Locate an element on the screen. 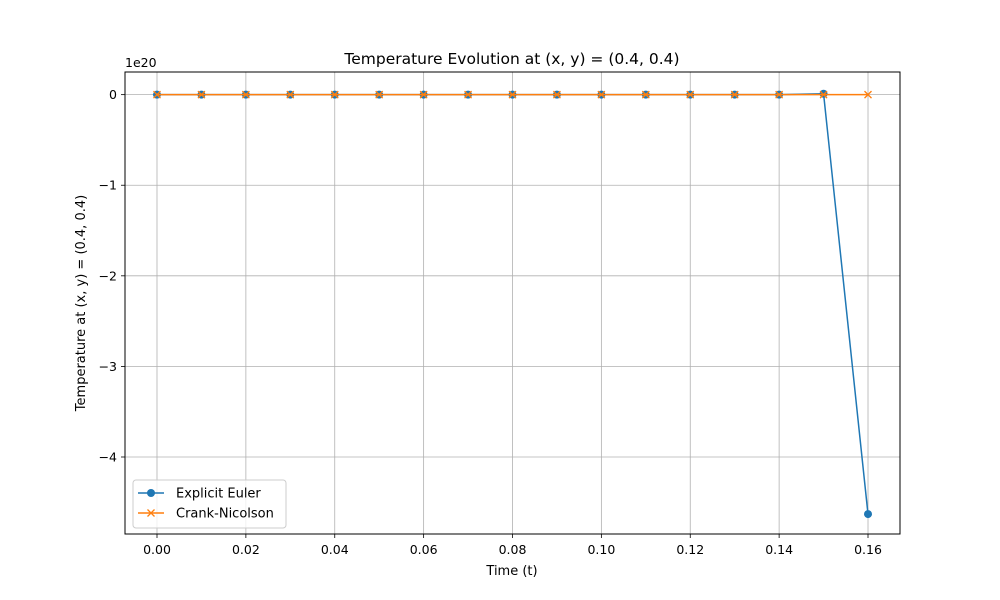 The width and height of the screenshot is (1000, 600). legend-entry: Crank-Nicolson is located at coordinates (206, 514).